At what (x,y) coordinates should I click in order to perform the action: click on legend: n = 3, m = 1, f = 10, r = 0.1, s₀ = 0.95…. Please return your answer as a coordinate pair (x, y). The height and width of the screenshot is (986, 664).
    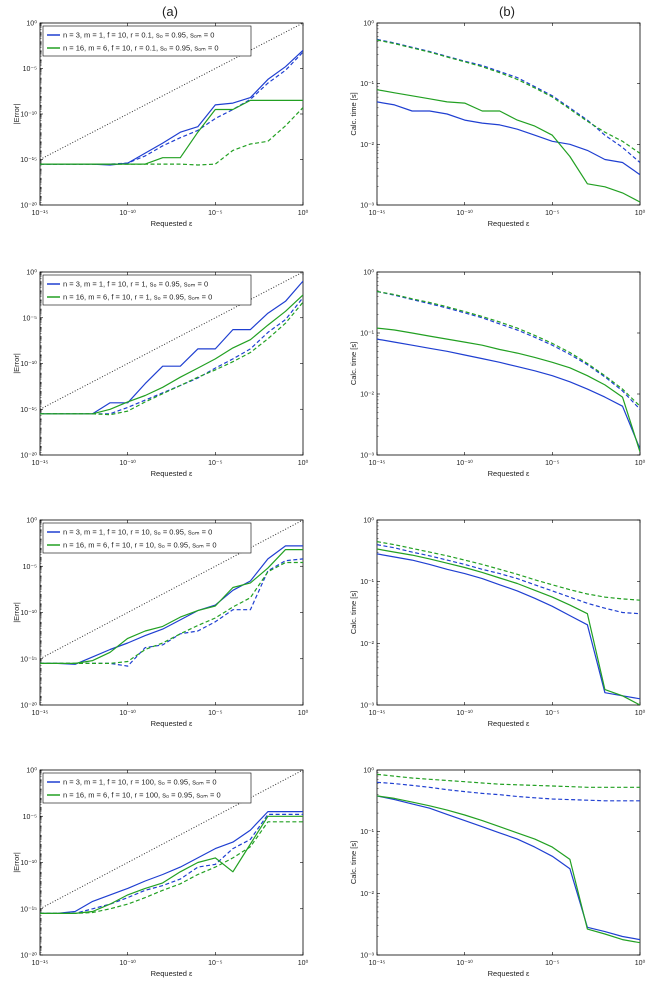
    Looking at the image, I should click on (147, 41).